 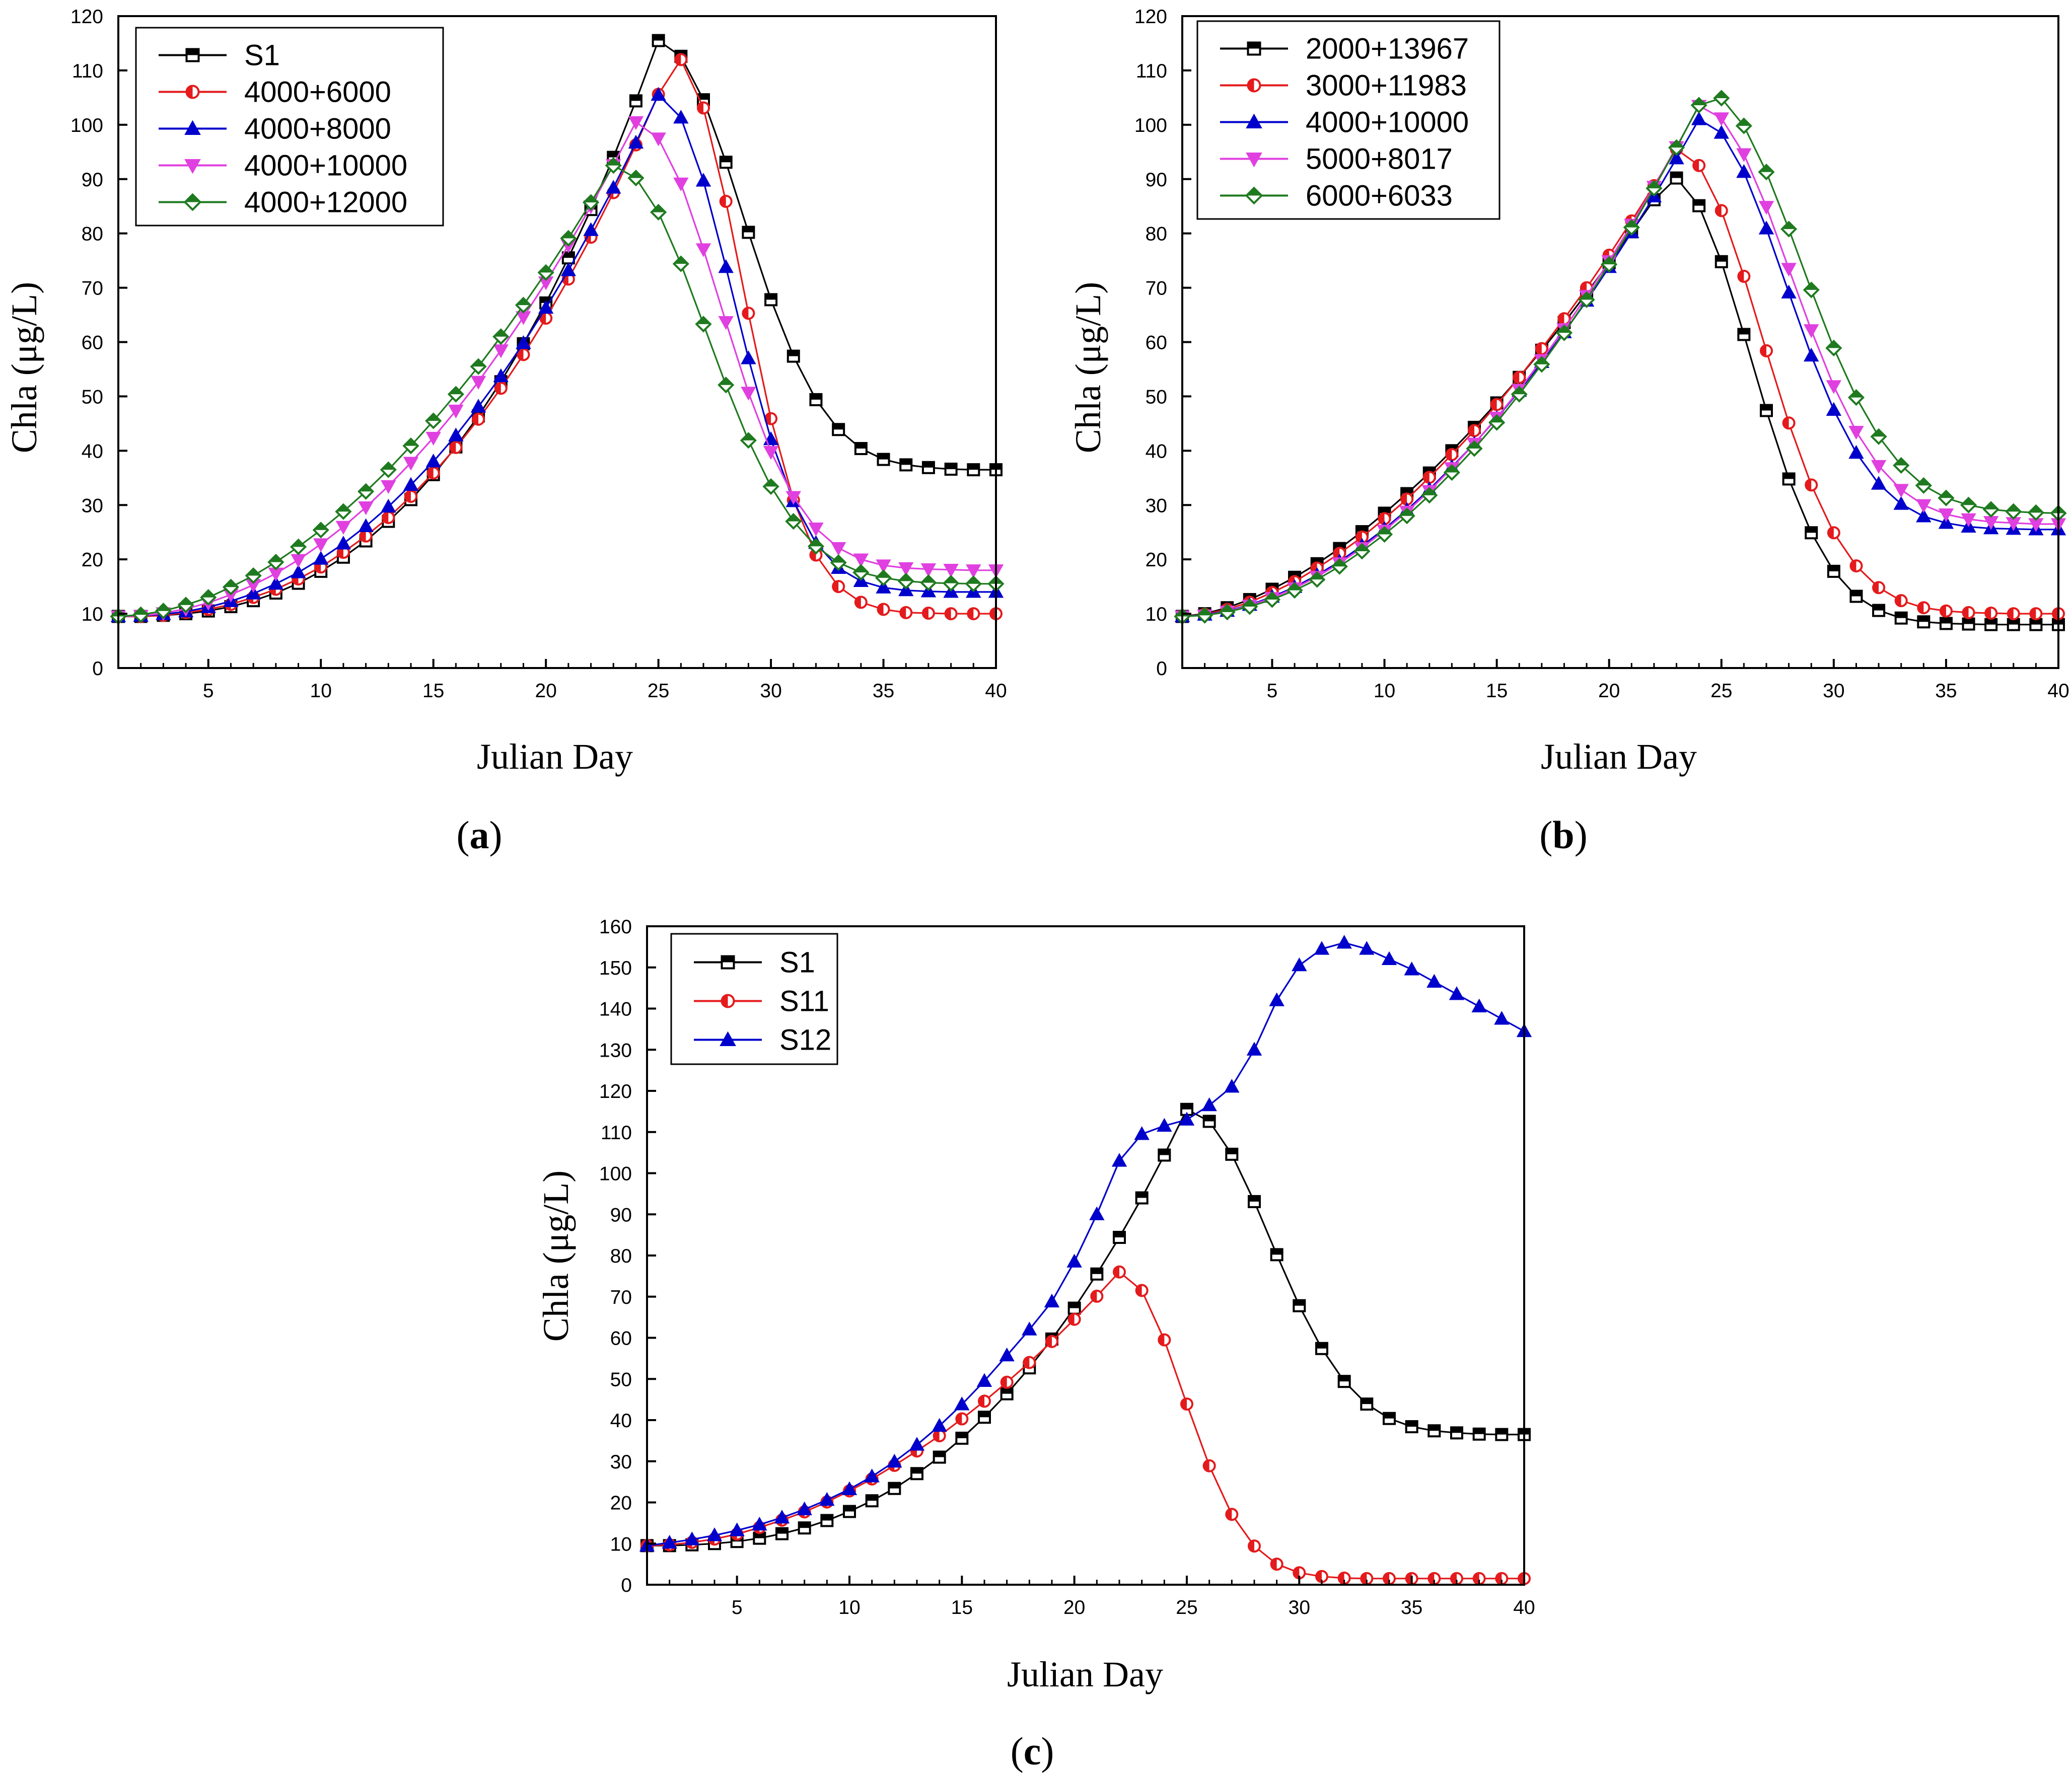 I want to click on panel-b-legend-marker-0-fill, so click(x=1254, y=45).